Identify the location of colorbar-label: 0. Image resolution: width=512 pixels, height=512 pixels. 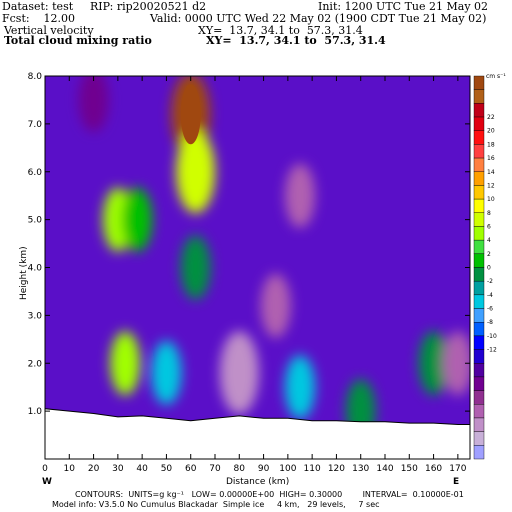
(489, 268).